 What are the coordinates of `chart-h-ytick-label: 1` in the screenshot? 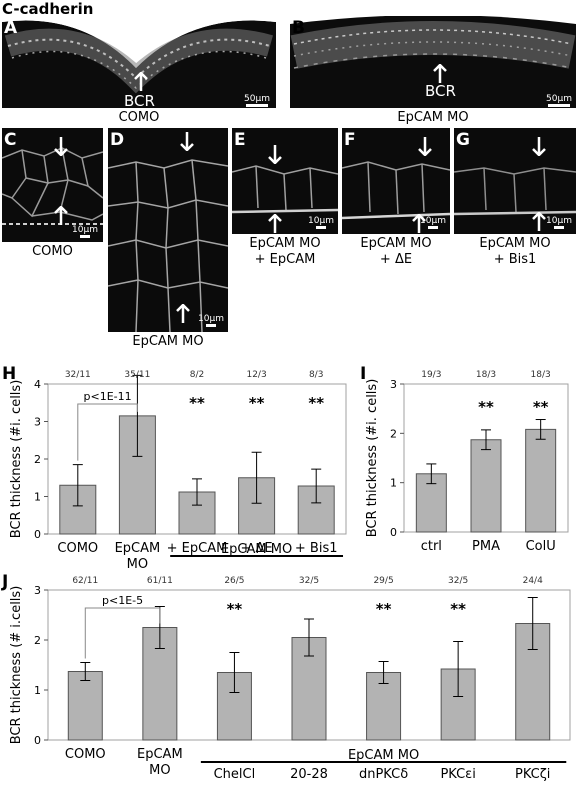 It's located at (37, 497).